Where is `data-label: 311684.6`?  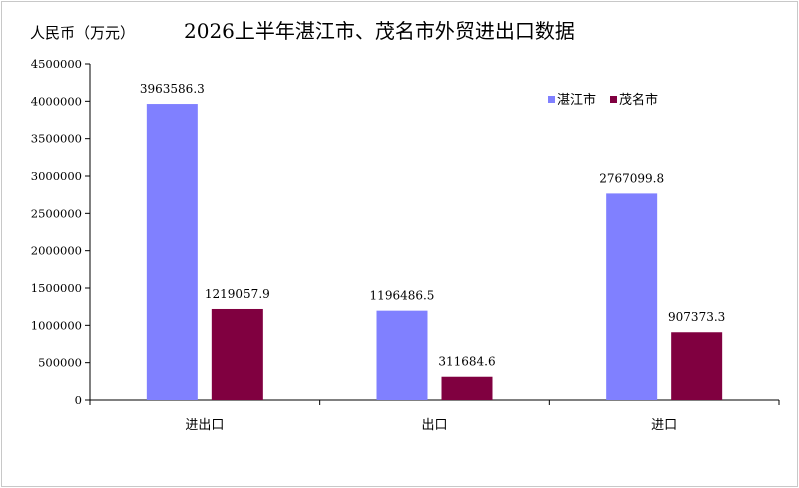
data-label: 311684.6 is located at coordinates (466, 362).